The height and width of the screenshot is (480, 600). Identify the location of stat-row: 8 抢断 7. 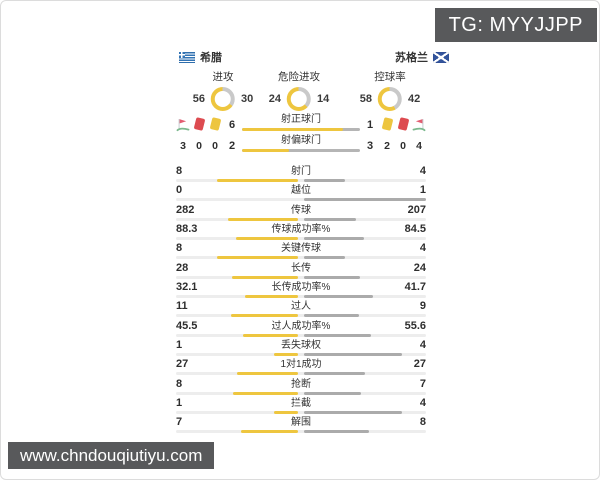
(301, 386).